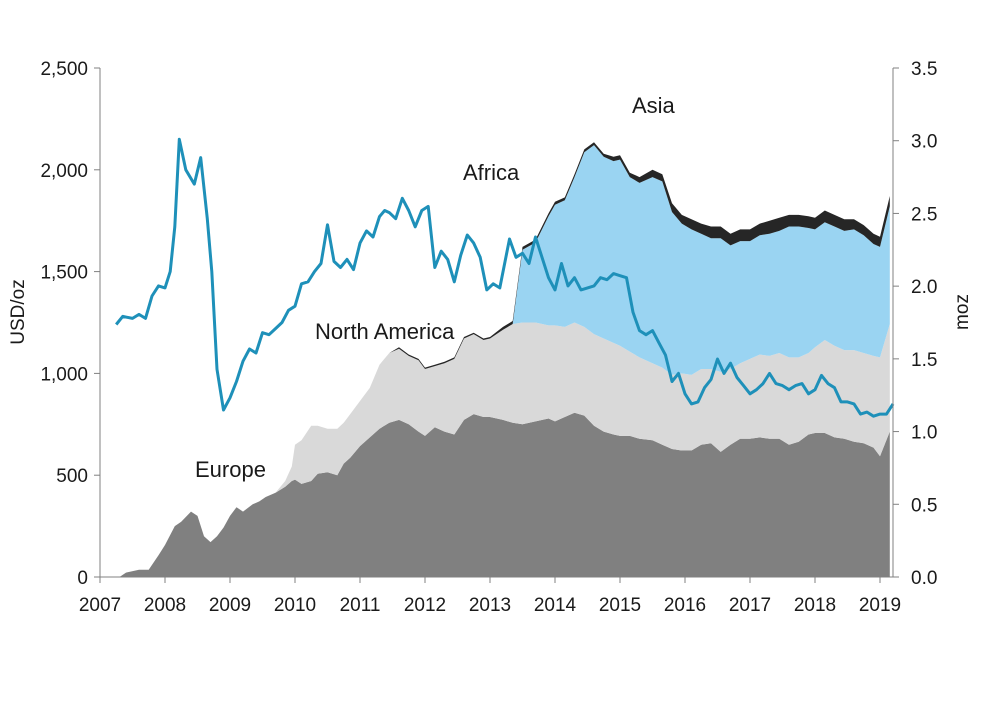  I want to click on label-europe: Europe, so click(230, 469).